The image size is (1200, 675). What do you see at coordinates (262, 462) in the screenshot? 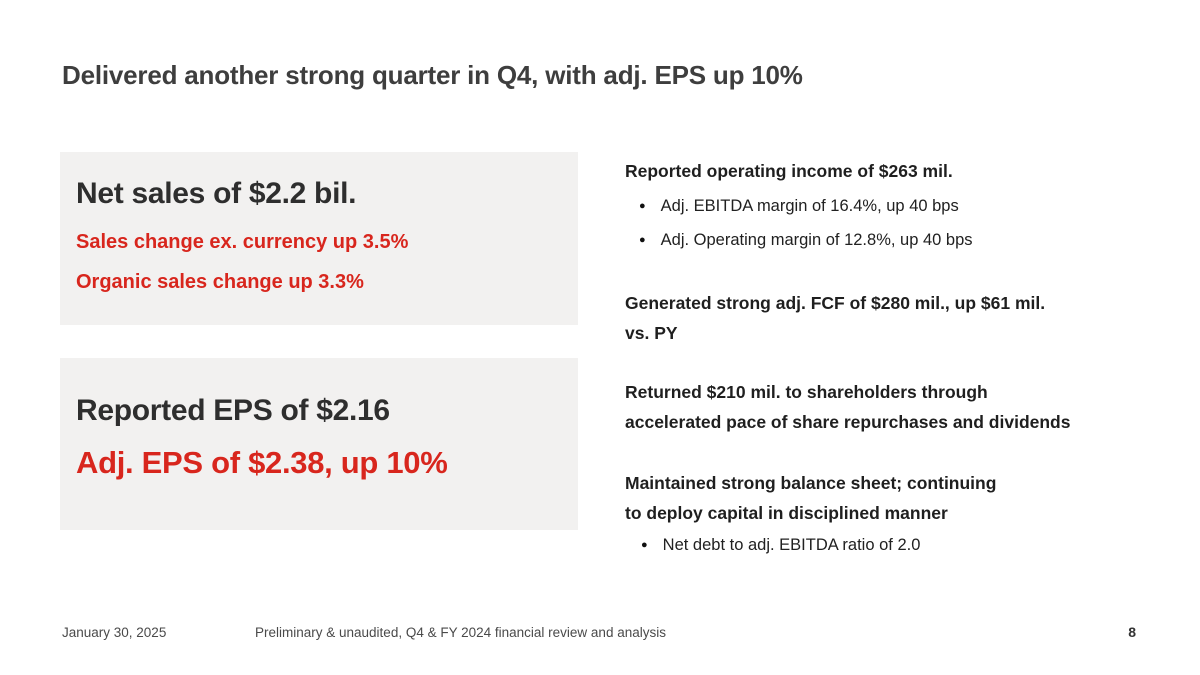
I see `adjusted-eps: Adj. EPS of $2.38, up 10%` at bounding box center [262, 462].